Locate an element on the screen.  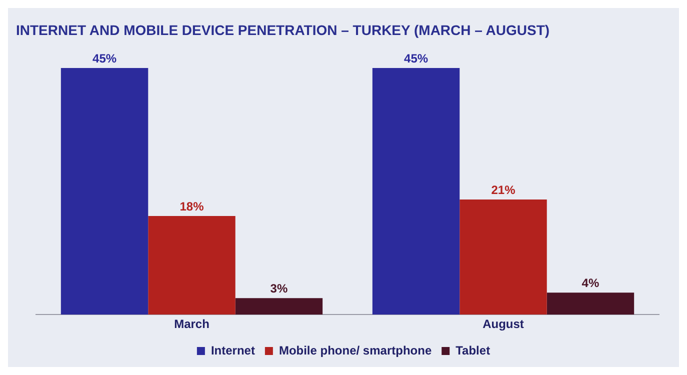
legend-label: Internet is located at coordinates (232, 350).